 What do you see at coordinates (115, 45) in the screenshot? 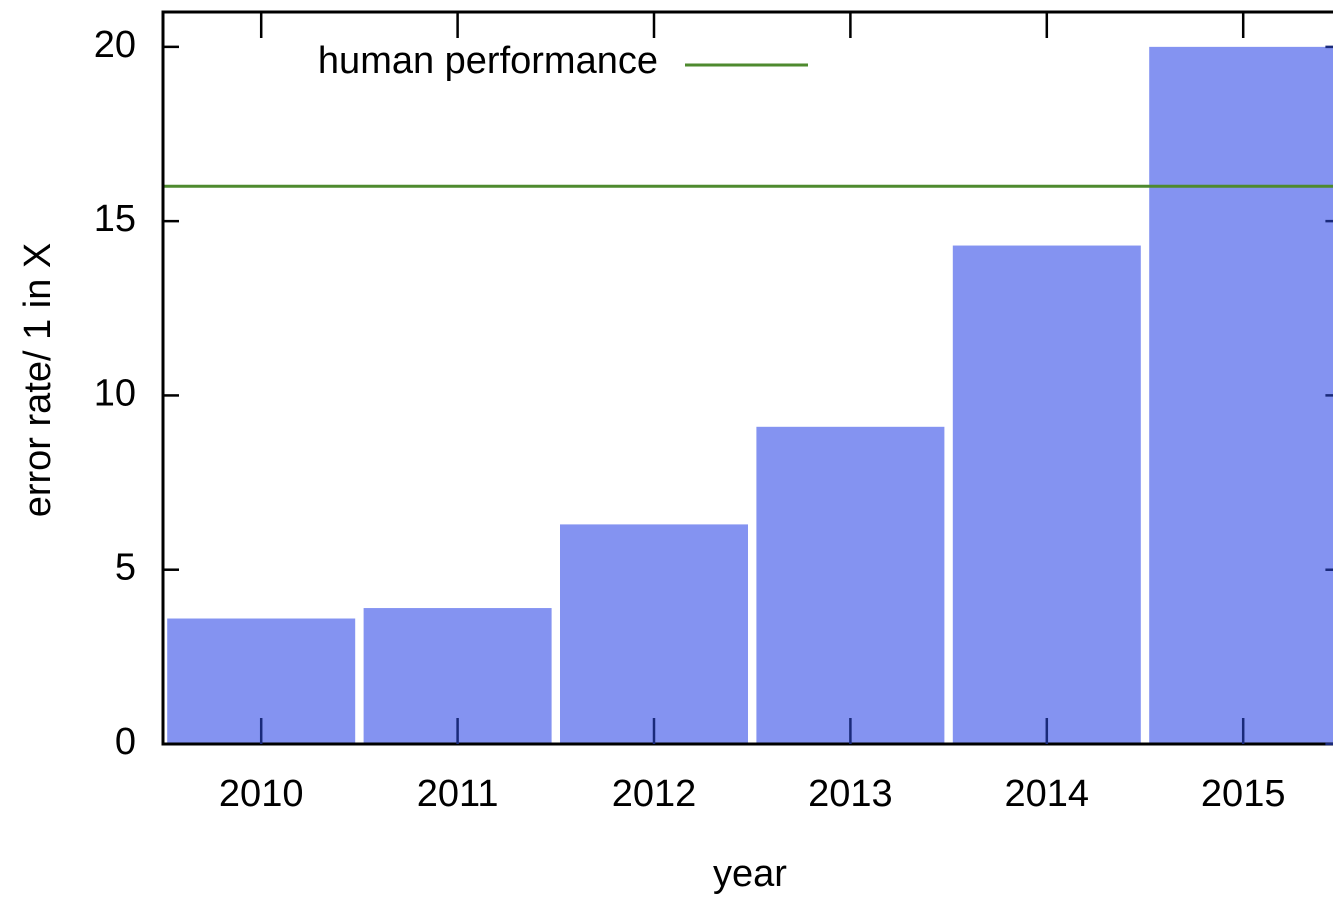
I see `y-tick-label: 20` at bounding box center [115, 45].